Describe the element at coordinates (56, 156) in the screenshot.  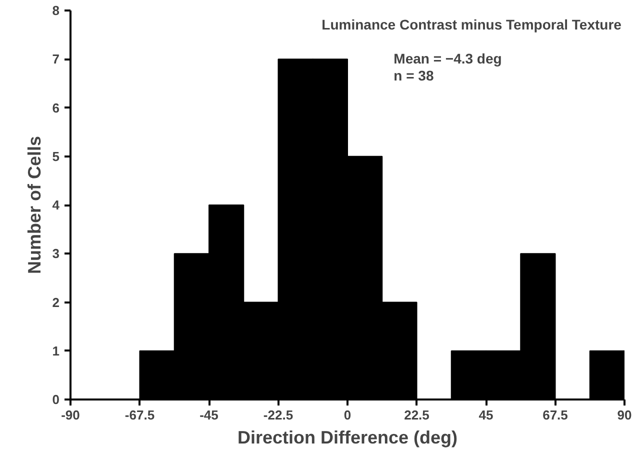
I see `y-tick-label: 5` at that location.